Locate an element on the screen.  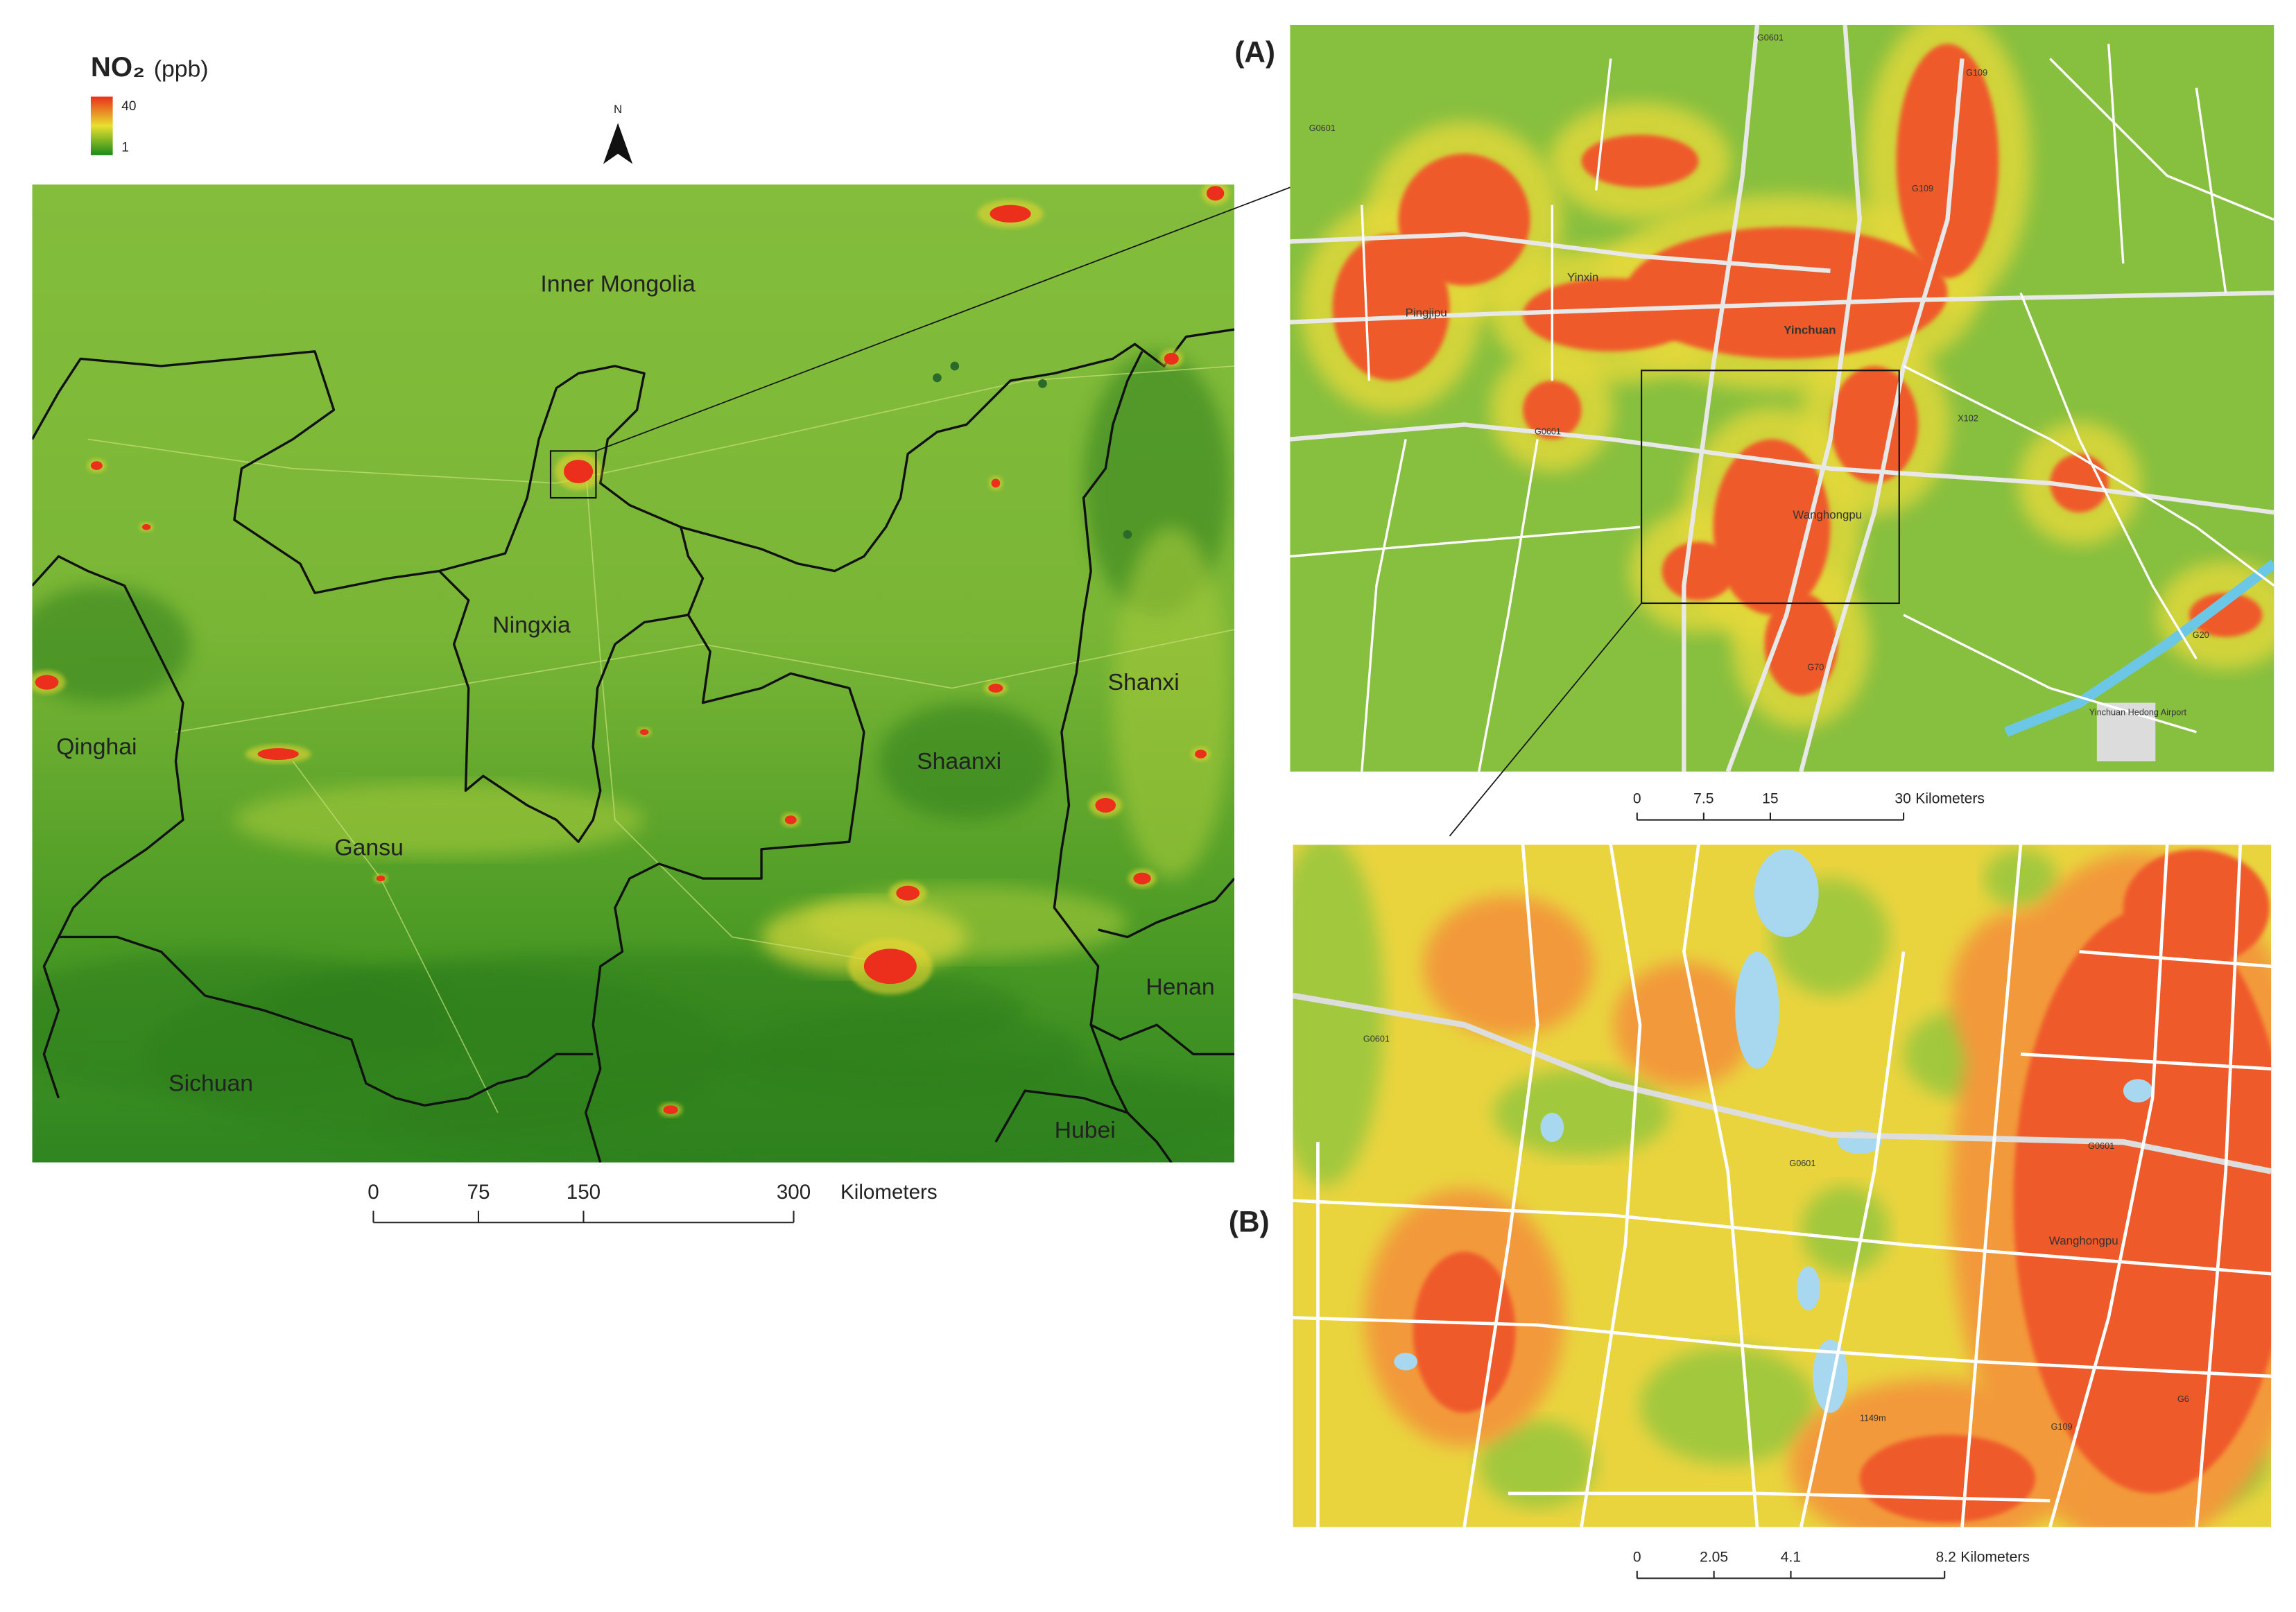
scale-label: 7.5 is located at coordinates (1703, 799).